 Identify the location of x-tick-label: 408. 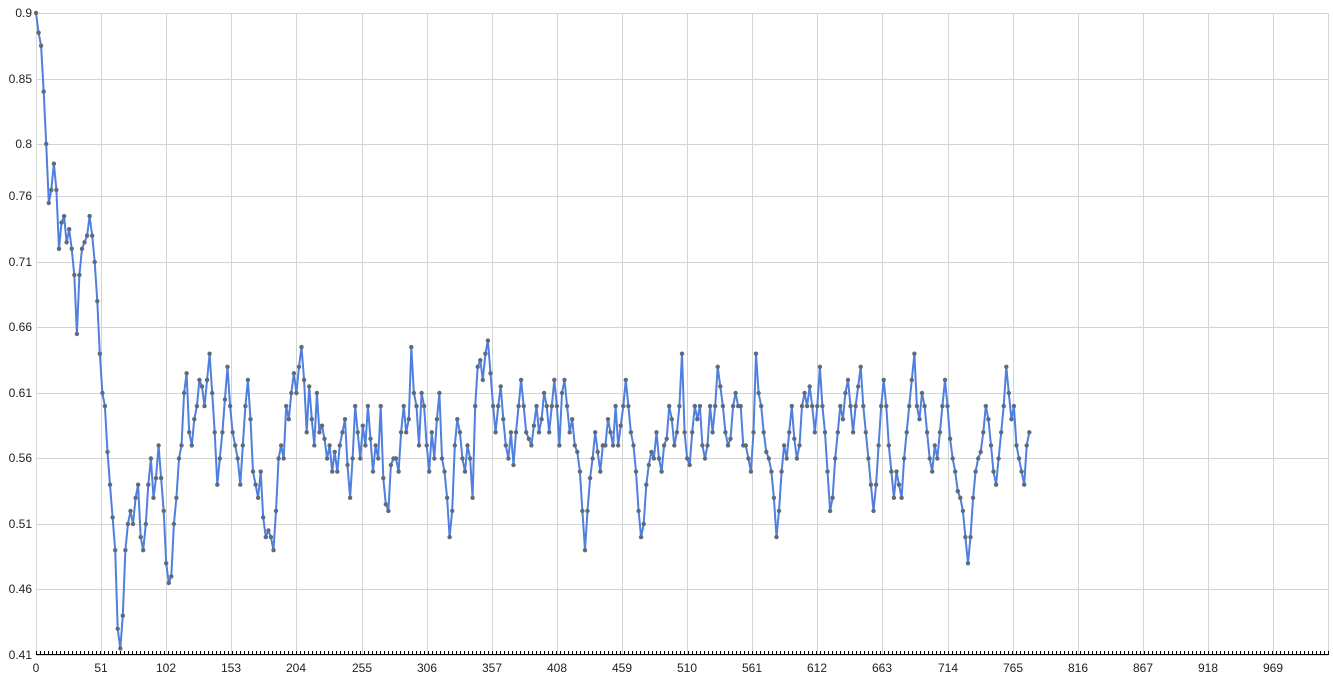
(557, 668).